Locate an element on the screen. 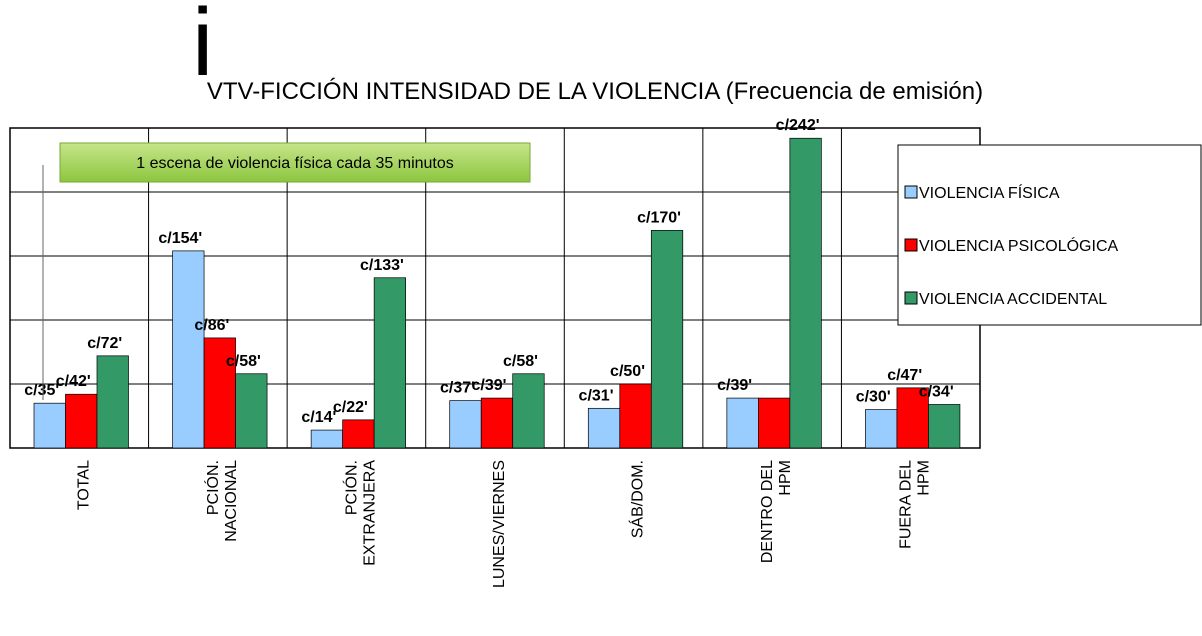 The image size is (1202, 636). value-label: c/37' is located at coordinates (457, 388).